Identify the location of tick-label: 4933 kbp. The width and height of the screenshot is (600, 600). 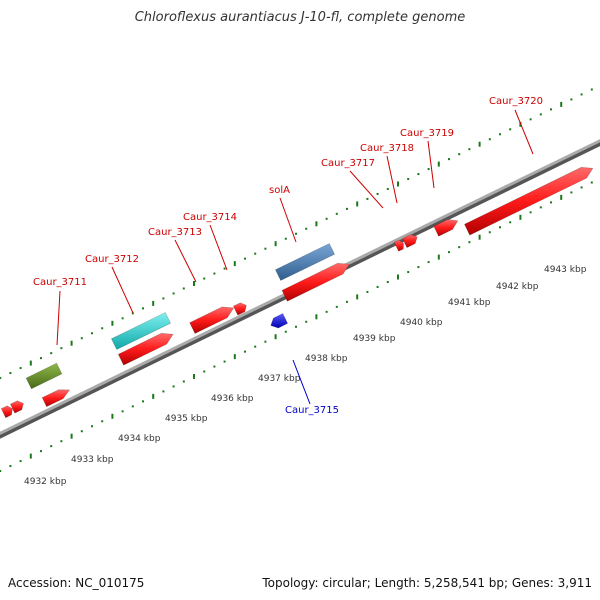
(92, 460).